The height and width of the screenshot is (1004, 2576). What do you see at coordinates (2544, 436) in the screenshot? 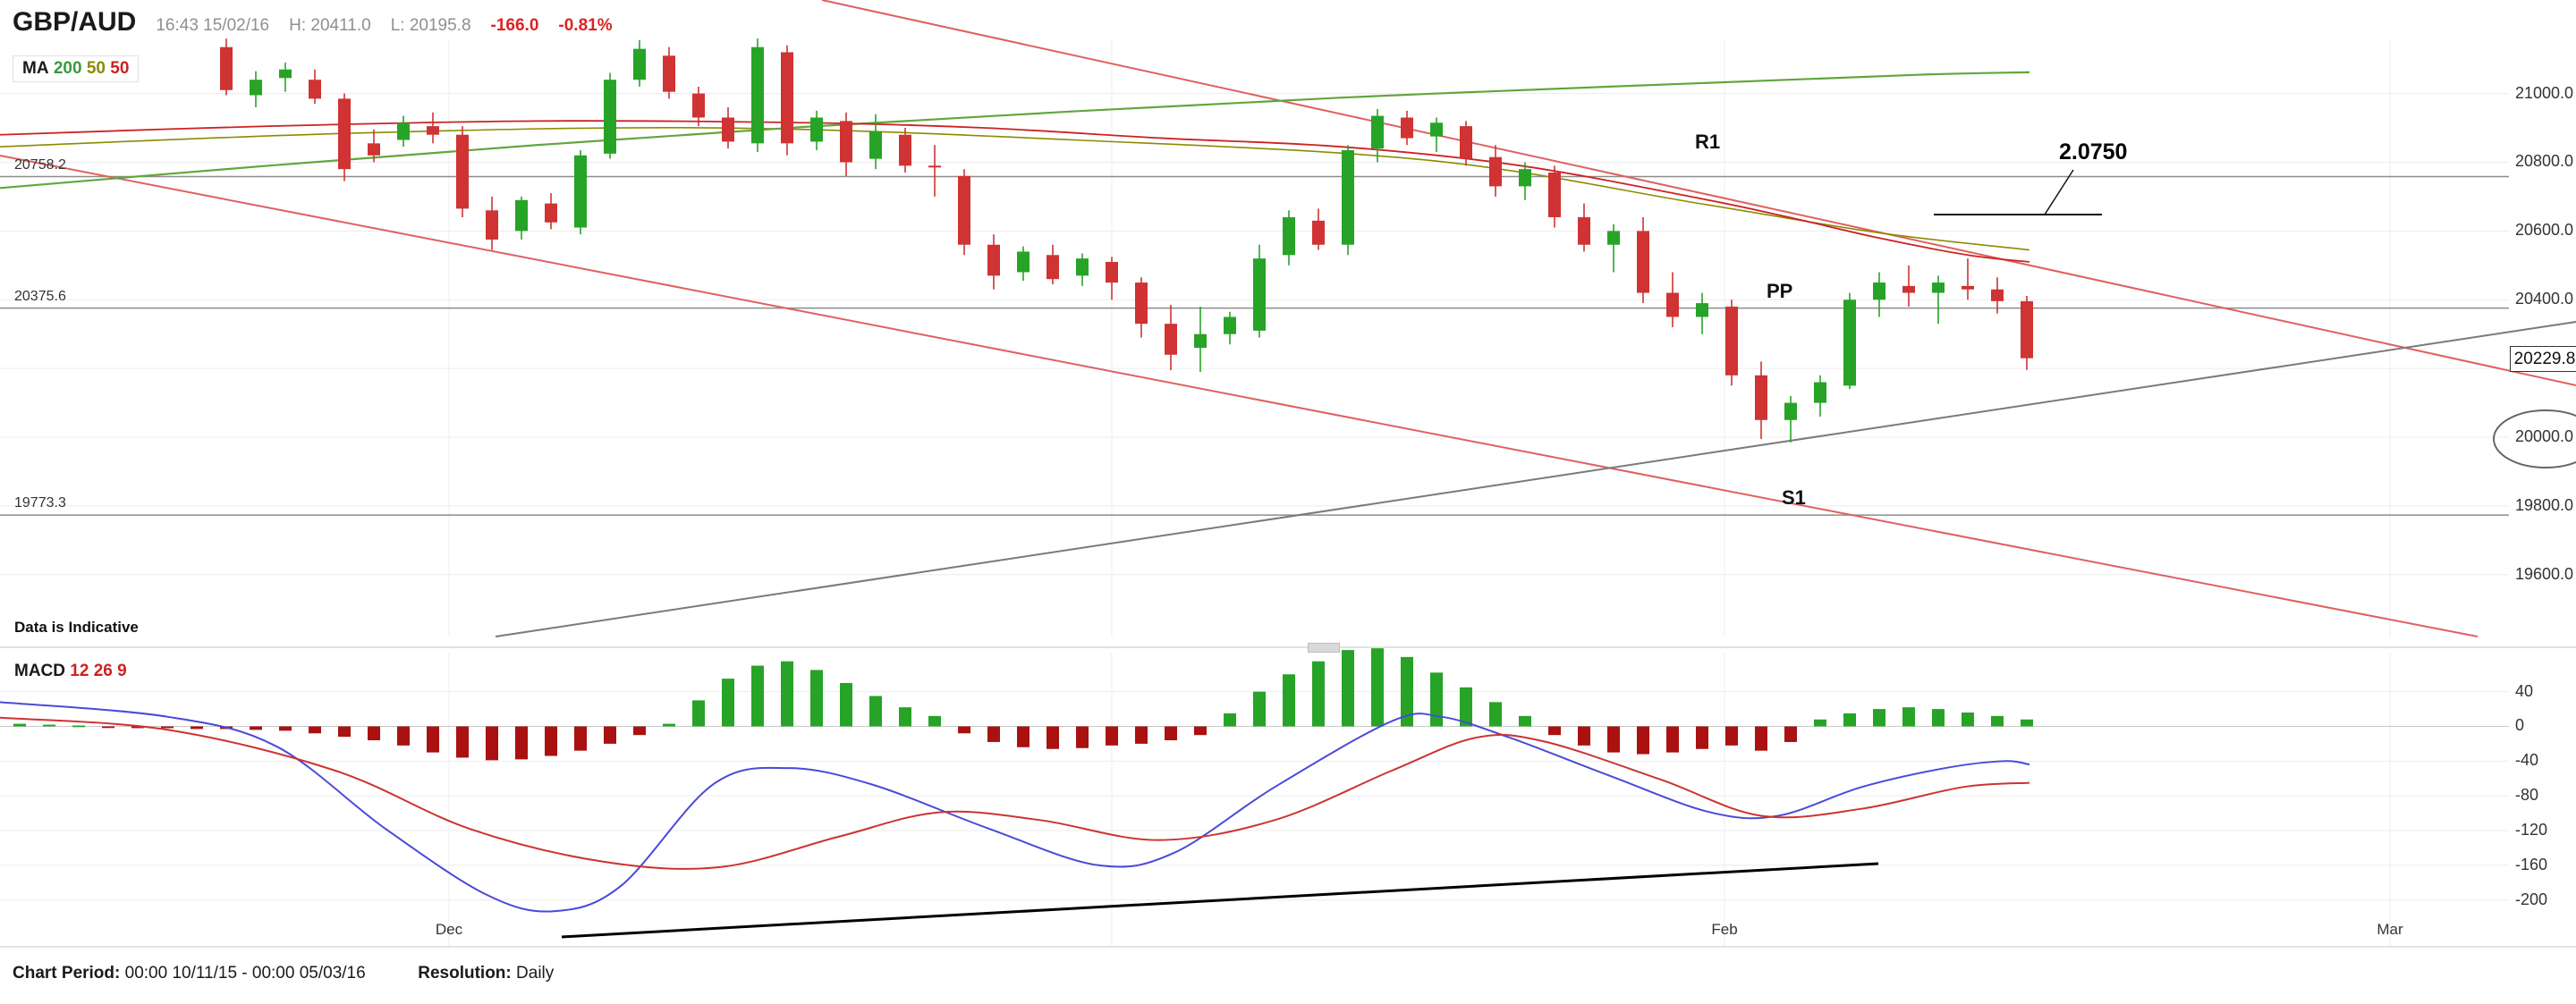
I see `price-tick-label: 20000.0` at bounding box center [2544, 436].